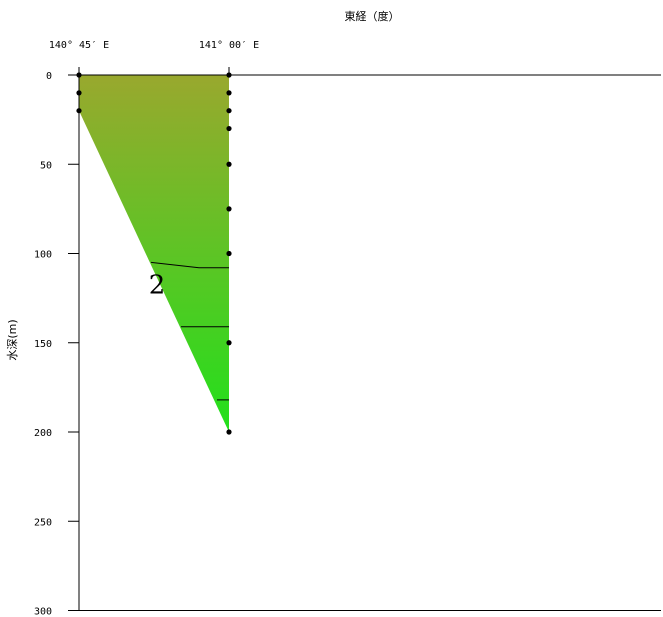  I want to click on contour-line, so click(189, 265).